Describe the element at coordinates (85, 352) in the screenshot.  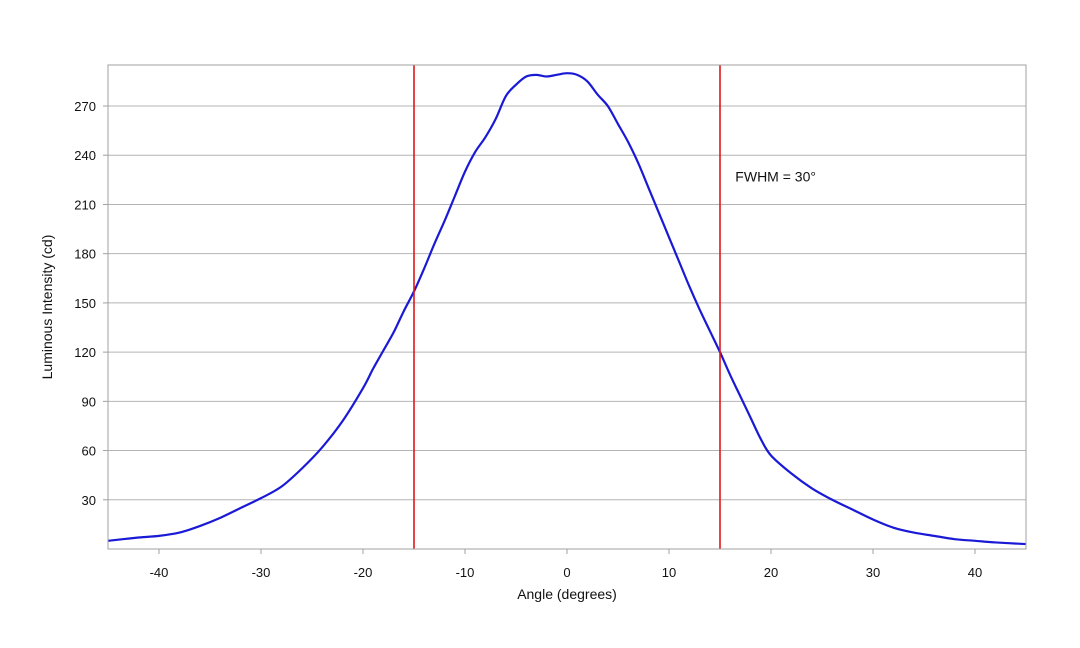
I see `y-tick-label: 120` at that location.